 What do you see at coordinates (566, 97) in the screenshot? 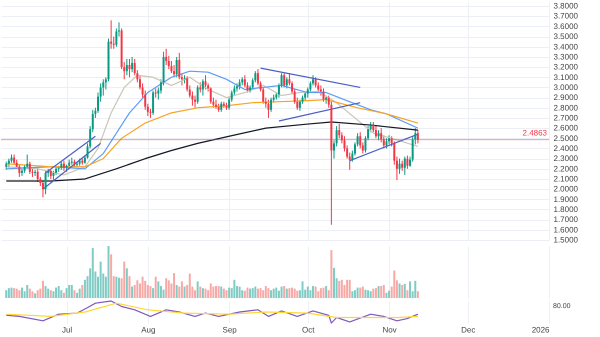
I see `y-tick-label: 2.9000` at bounding box center [566, 97].